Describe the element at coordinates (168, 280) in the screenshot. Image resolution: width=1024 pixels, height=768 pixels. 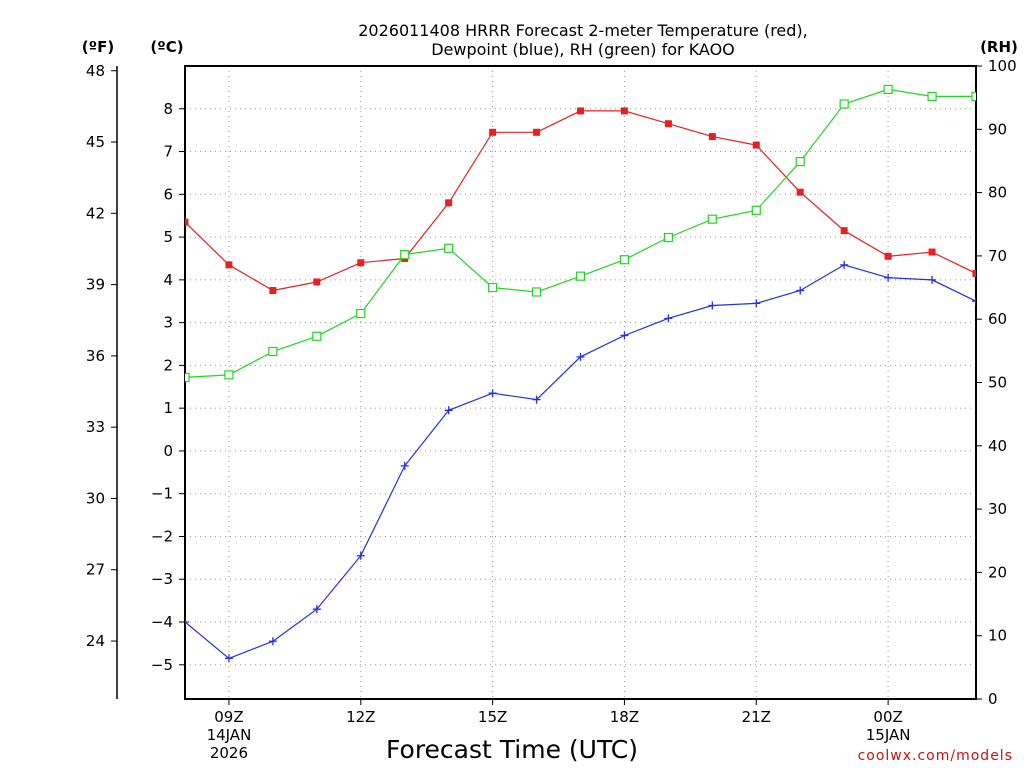
I see `celsius-tick-label: 4` at that location.